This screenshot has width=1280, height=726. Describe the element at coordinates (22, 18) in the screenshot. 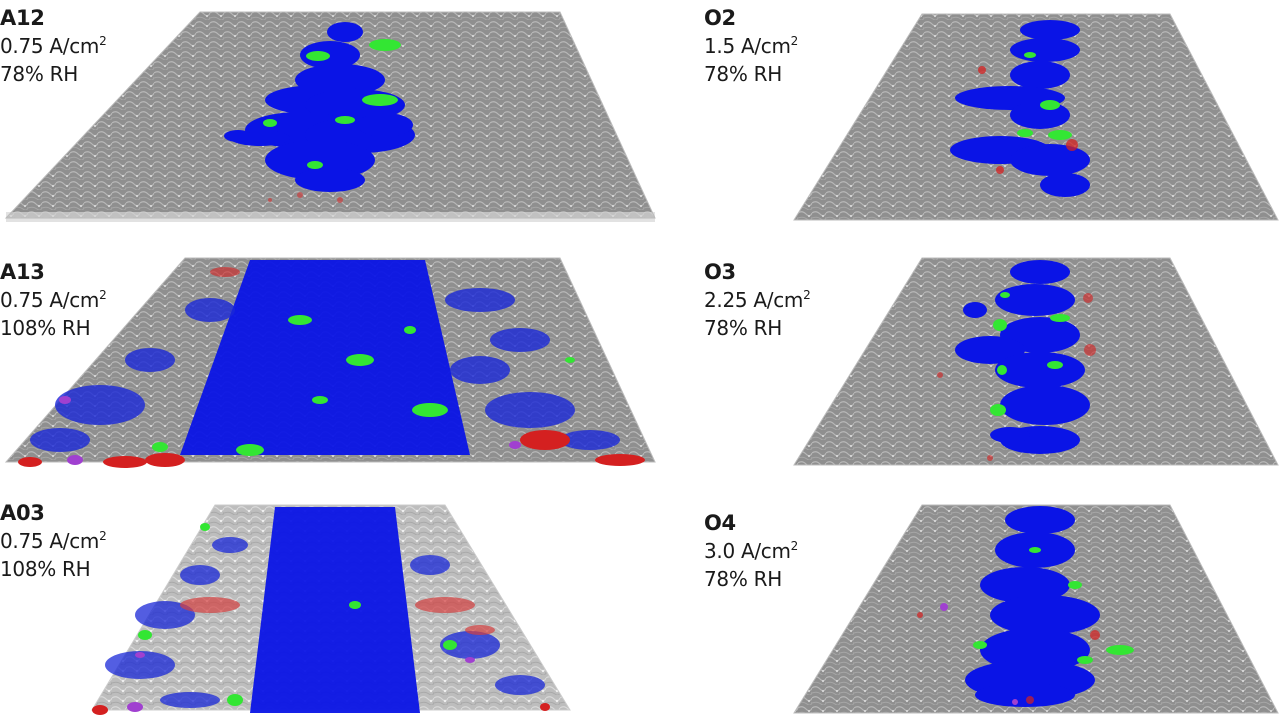

I see `panel-id: A12` at that location.